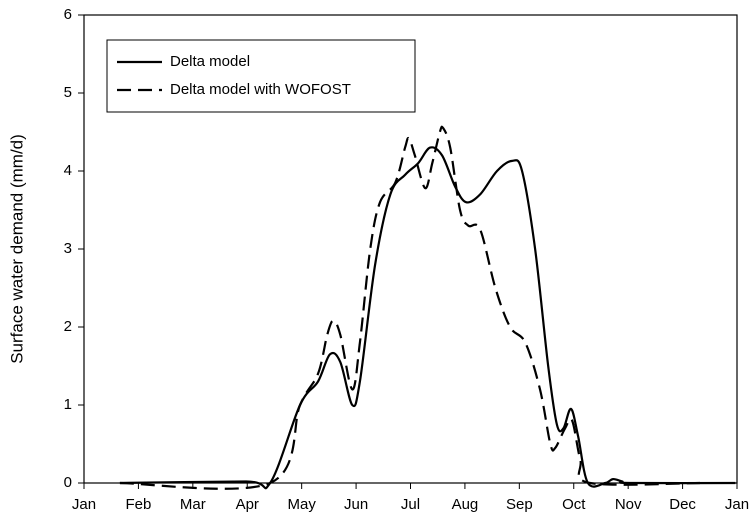 This screenshot has height=520, width=751. Describe the element at coordinates (210, 61) in the screenshot. I see `legend-label: Delta model` at that location.